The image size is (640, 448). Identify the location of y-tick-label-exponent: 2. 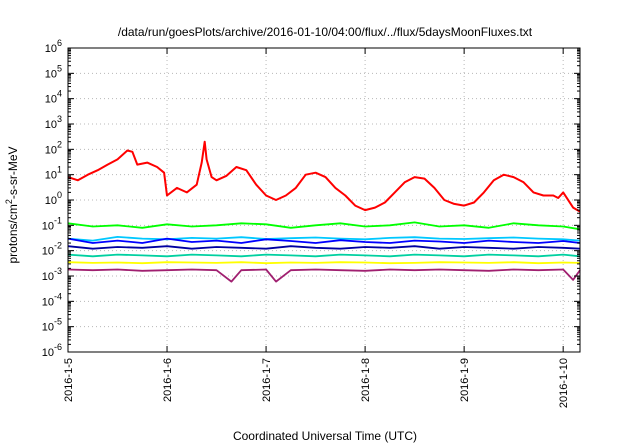
(59, 144).